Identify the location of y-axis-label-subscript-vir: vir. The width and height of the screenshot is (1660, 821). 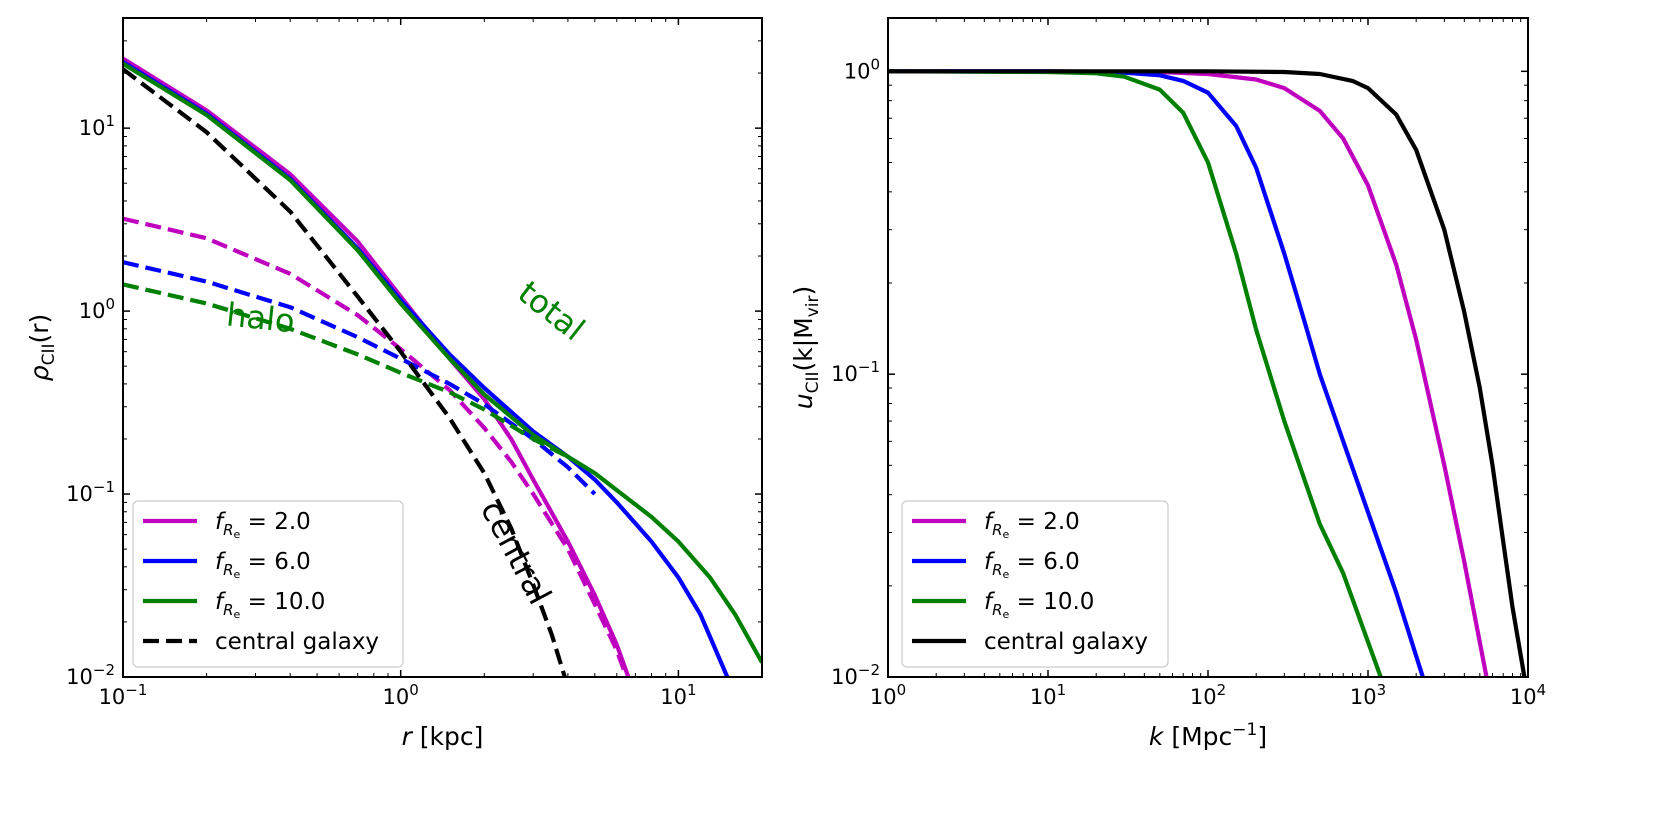
(813, 306).